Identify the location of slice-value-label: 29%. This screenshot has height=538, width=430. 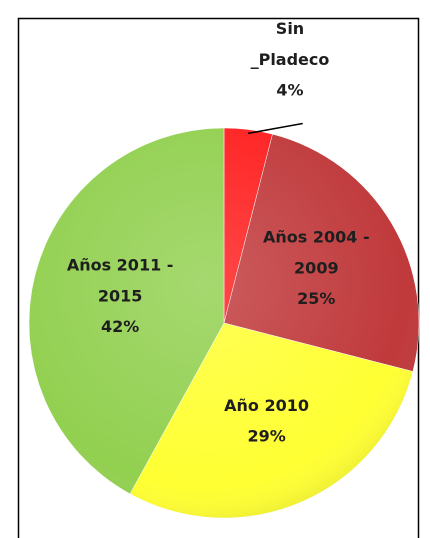
(266, 435).